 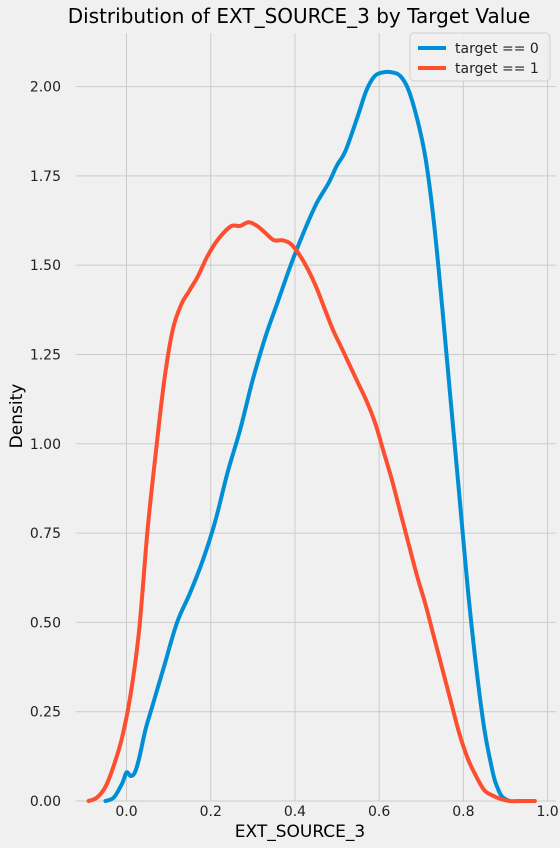 What do you see at coordinates (45, 713) in the screenshot?
I see `y-tick-label: 0.25` at bounding box center [45, 713].